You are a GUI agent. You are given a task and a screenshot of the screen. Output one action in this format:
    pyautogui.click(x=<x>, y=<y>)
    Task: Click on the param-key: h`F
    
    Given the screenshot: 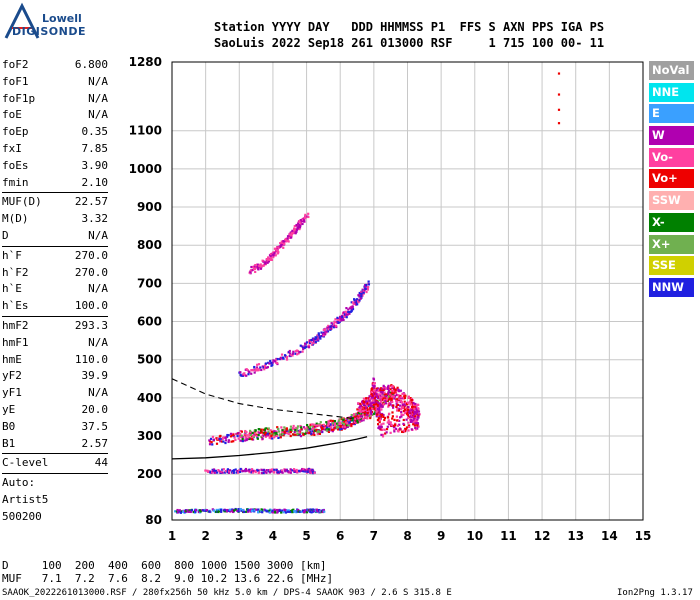 What is the action you would take?
    pyautogui.click(x=12, y=255)
    